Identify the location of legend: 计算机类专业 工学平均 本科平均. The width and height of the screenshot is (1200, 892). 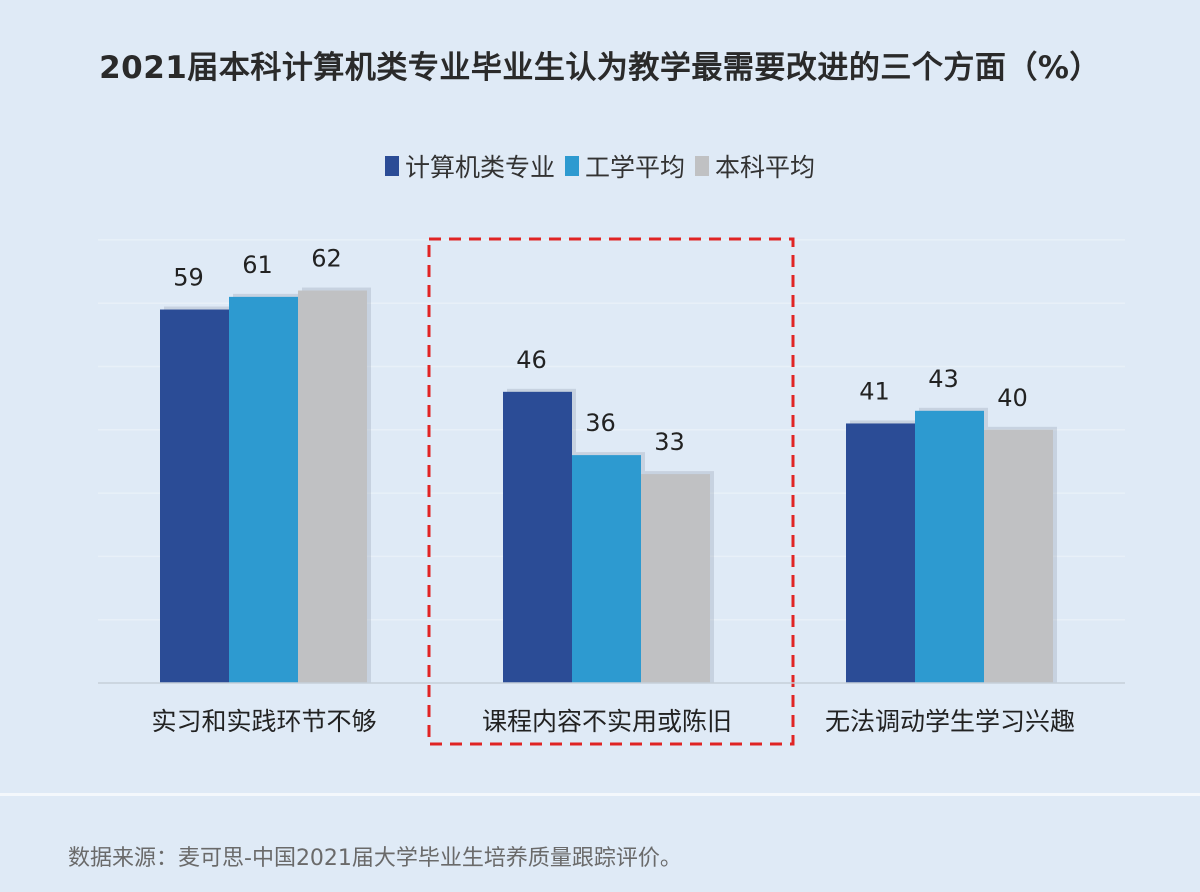
(600, 166).